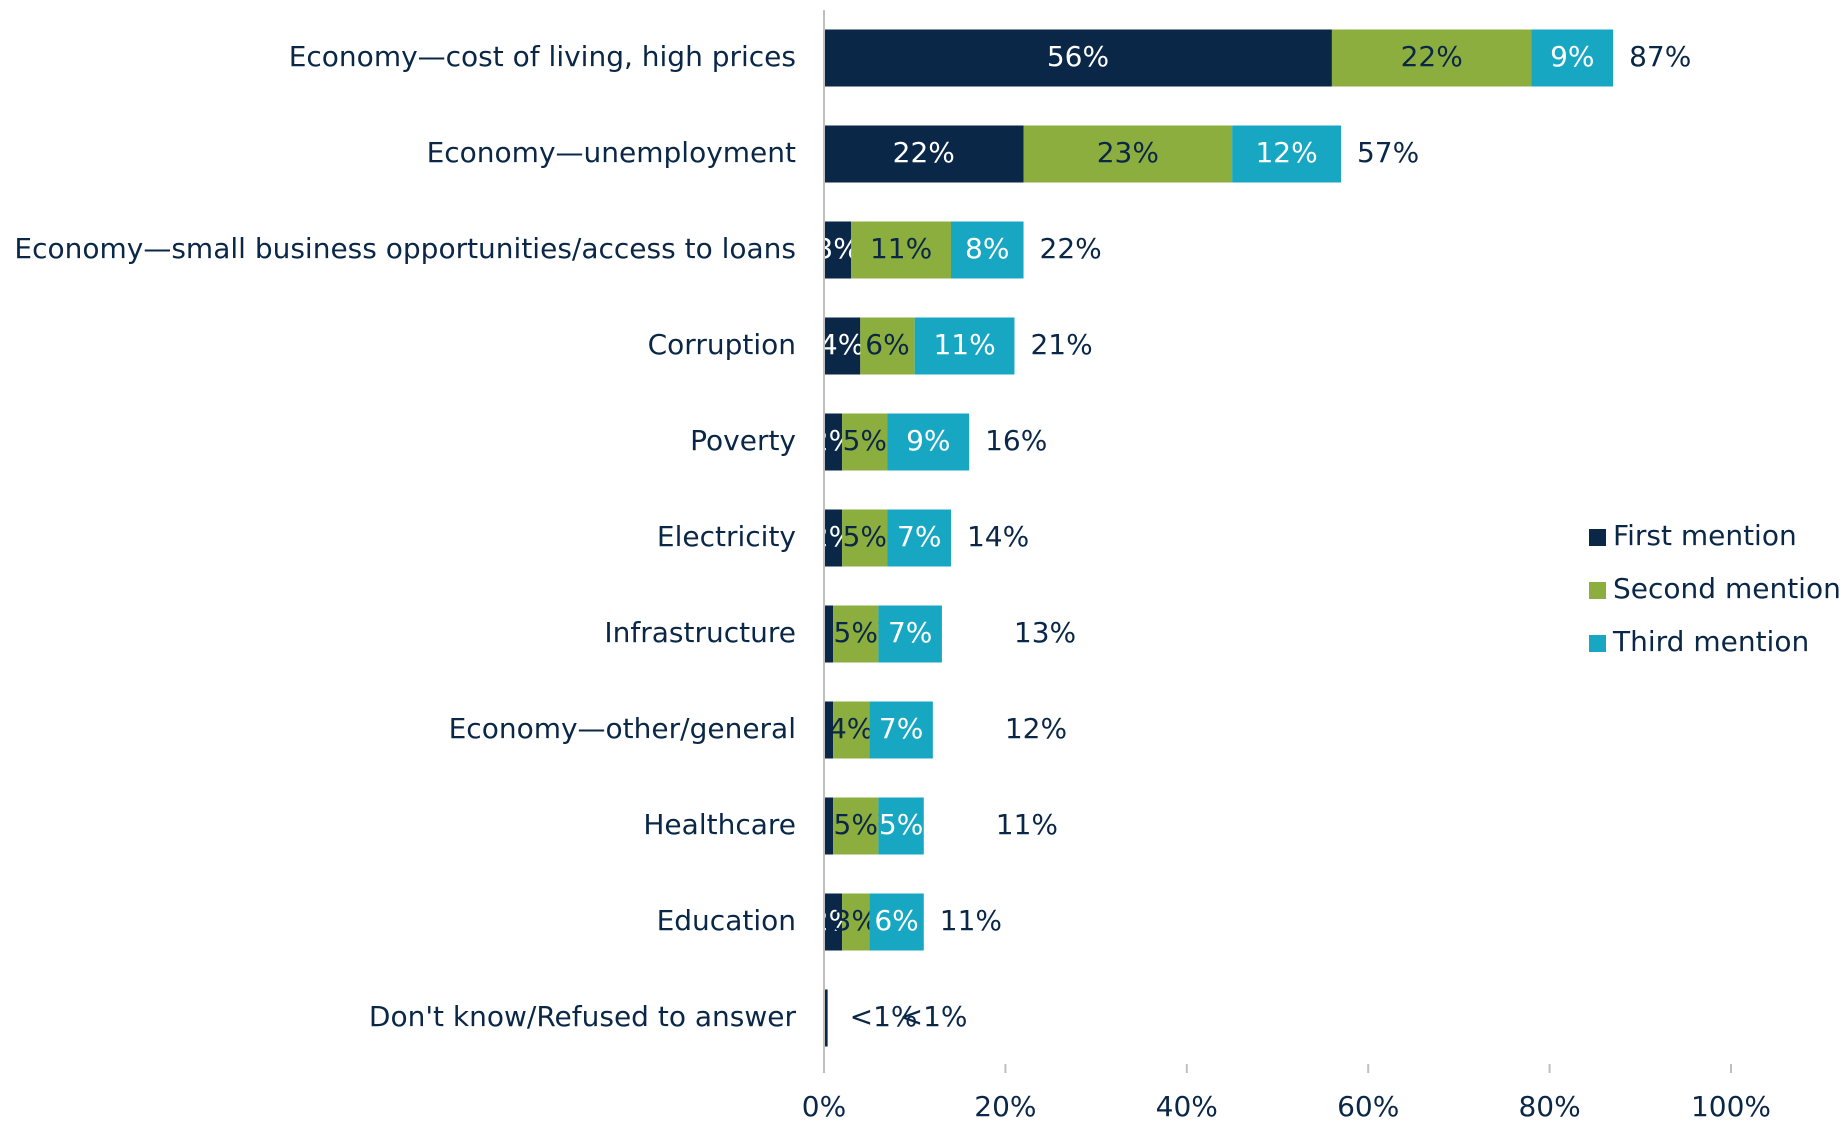 This screenshot has height=1122, width=1848. Describe the element at coordinates (1061, 344) in the screenshot. I see `total-label: 21%` at that location.